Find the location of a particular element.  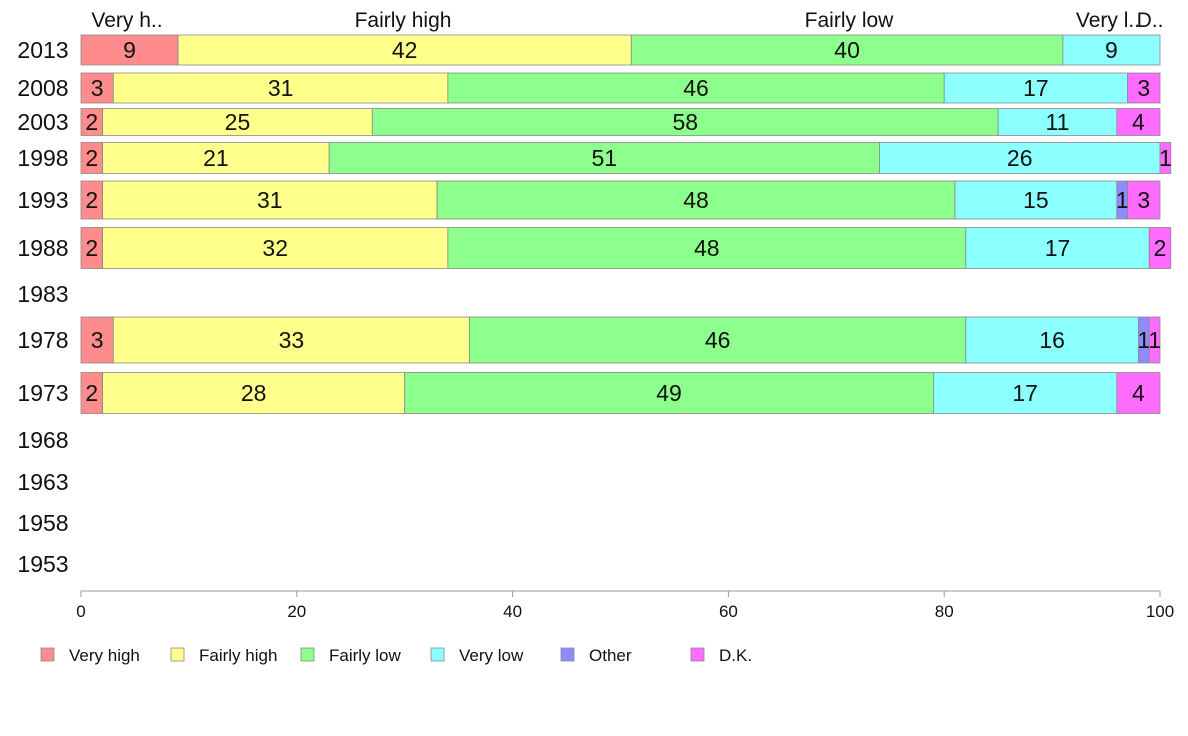

value-label-1973-2: 49 is located at coordinates (669, 393).